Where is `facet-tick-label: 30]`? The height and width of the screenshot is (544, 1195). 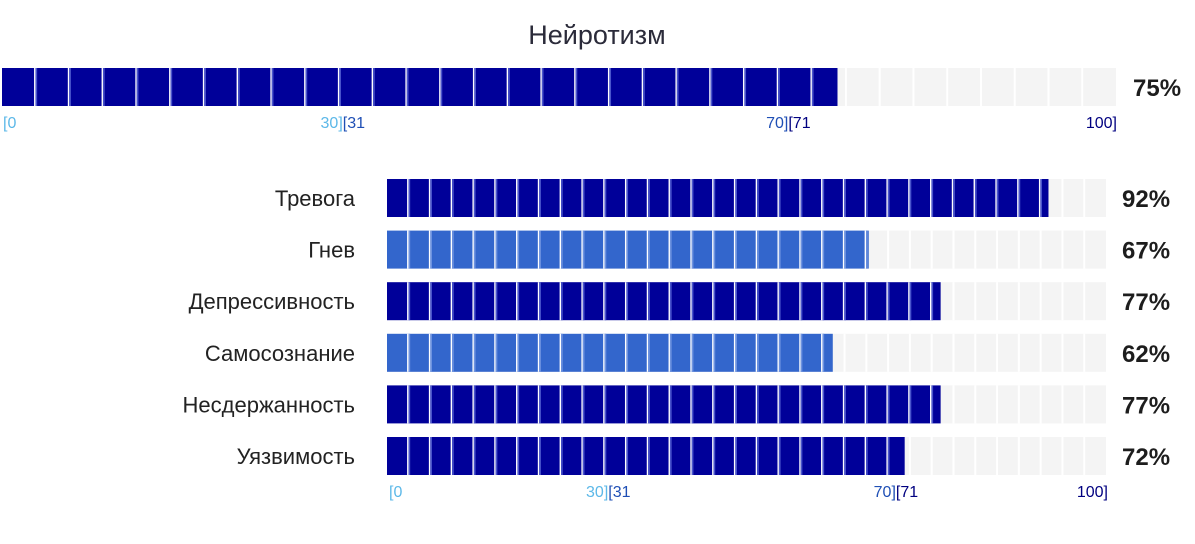 facet-tick-label: 30] is located at coordinates (597, 492).